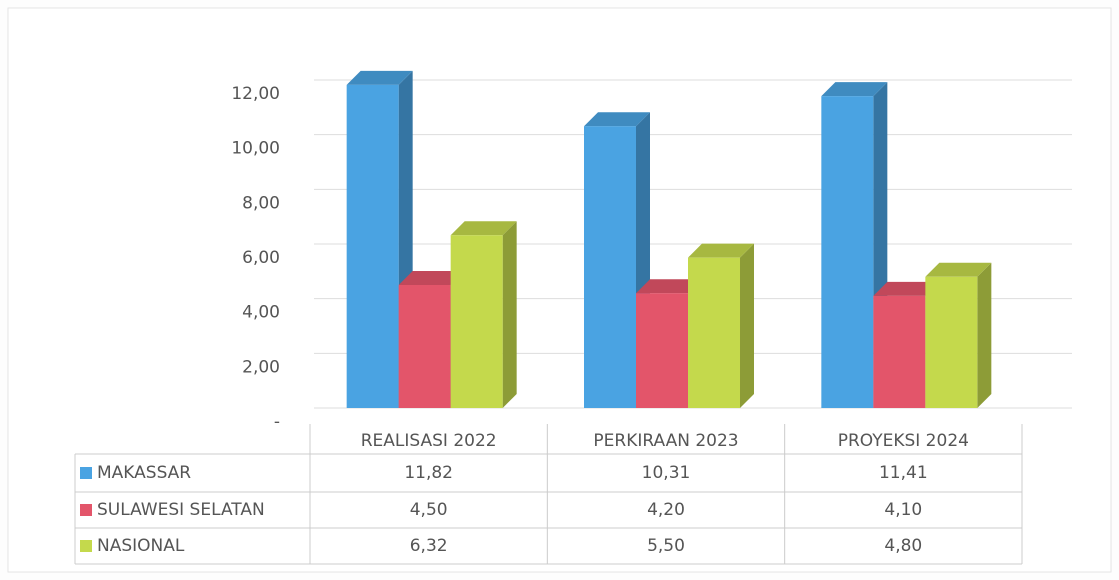 Image resolution: width=1119 pixels, height=580 pixels. I want to click on table-value: 5,50, so click(666, 546).